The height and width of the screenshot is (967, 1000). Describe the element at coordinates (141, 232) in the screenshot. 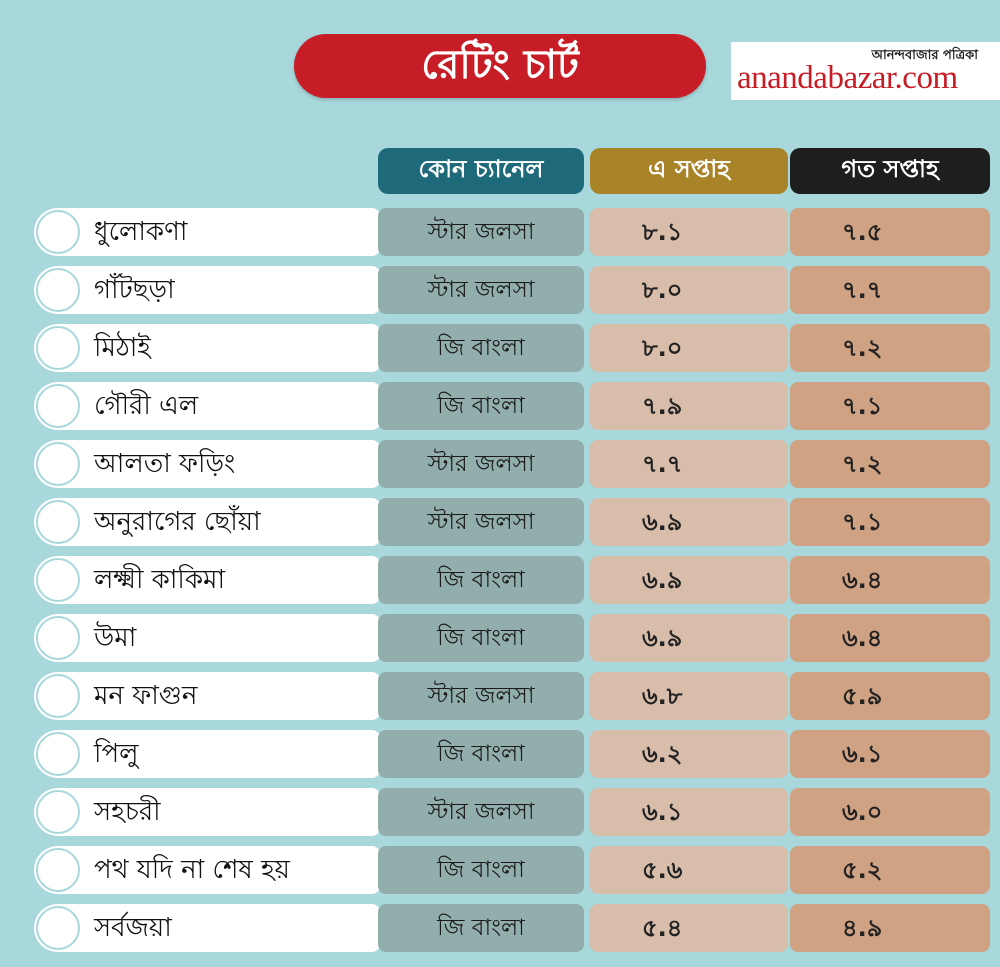

I see `serial-name: ধুলোকণা` at that location.